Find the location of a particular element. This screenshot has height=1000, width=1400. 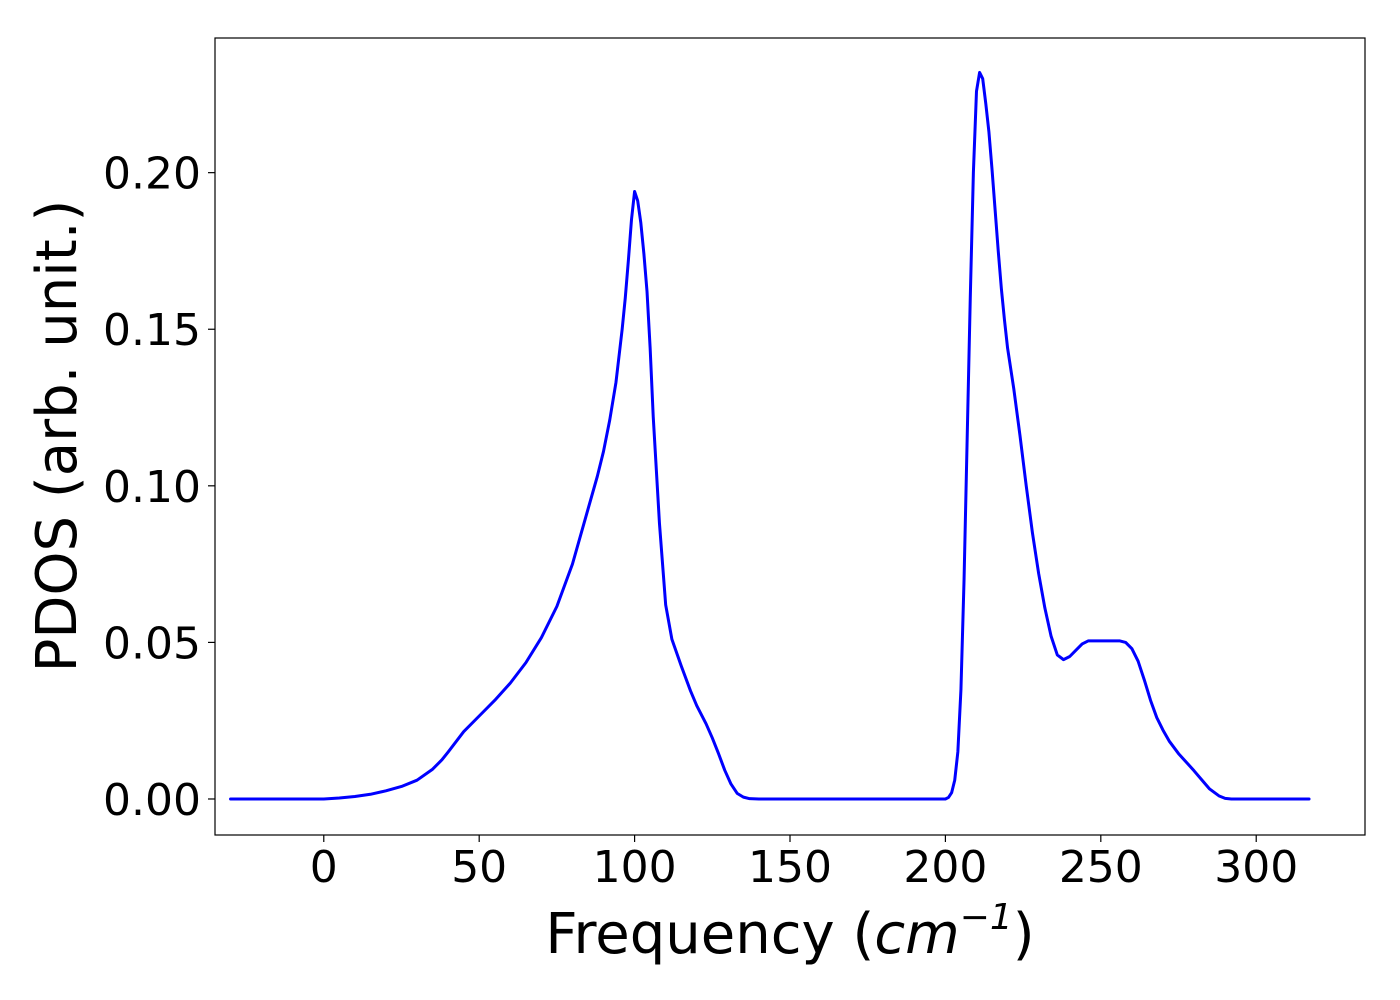

y-tick-label: 0.10 is located at coordinates (152, 487).